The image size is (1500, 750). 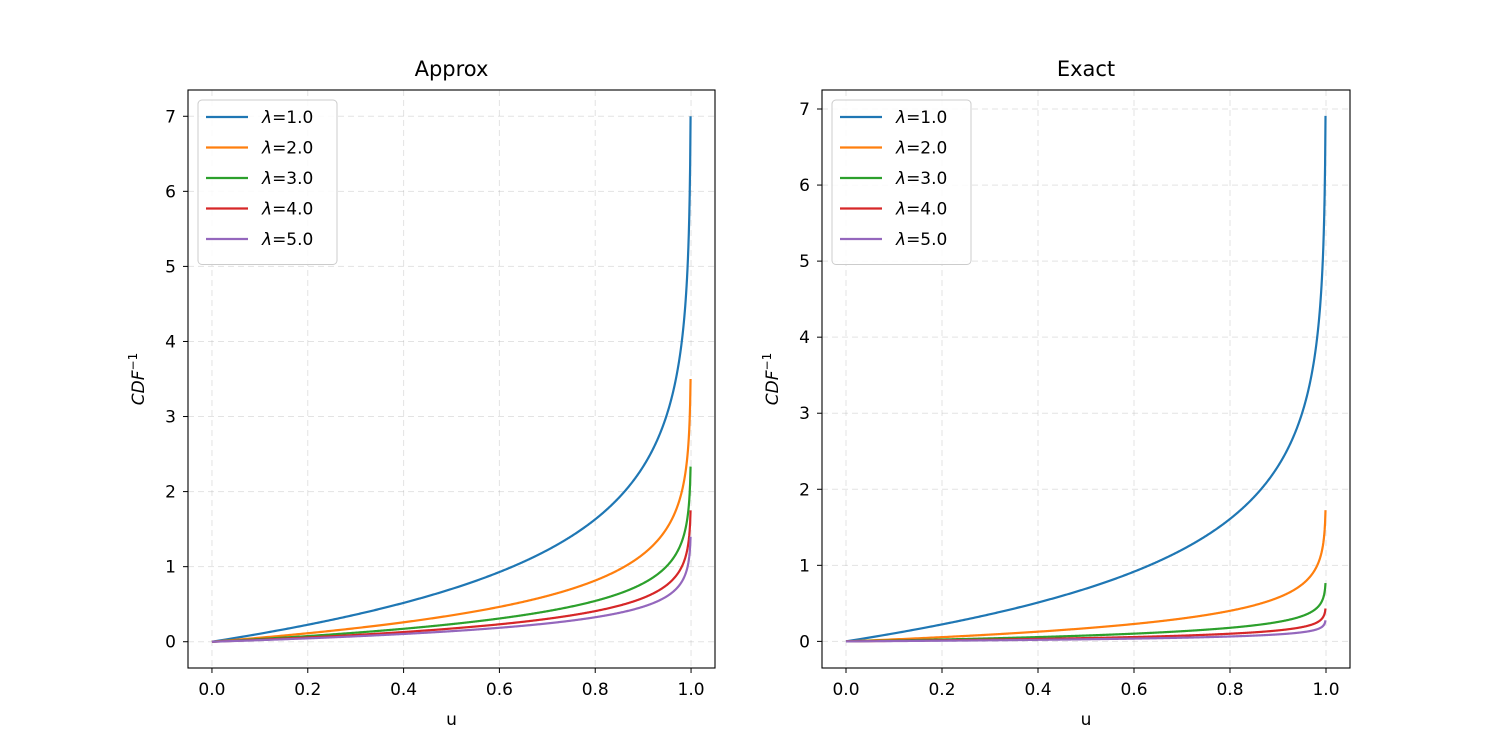 I want to click on chart-title: Approx, so click(x=452, y=69).